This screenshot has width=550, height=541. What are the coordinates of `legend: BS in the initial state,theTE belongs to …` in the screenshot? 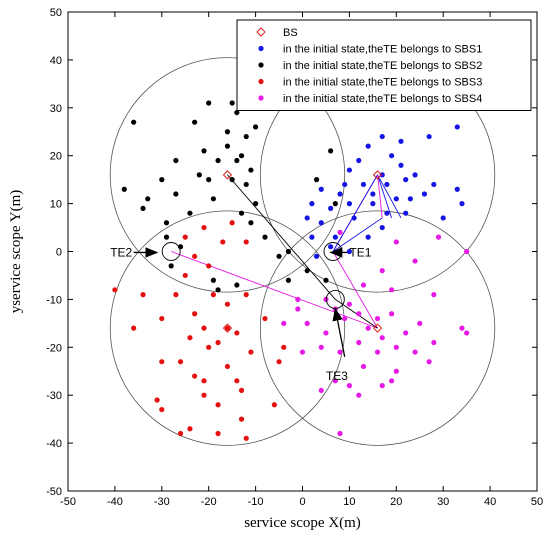 It's located at (384, 65).